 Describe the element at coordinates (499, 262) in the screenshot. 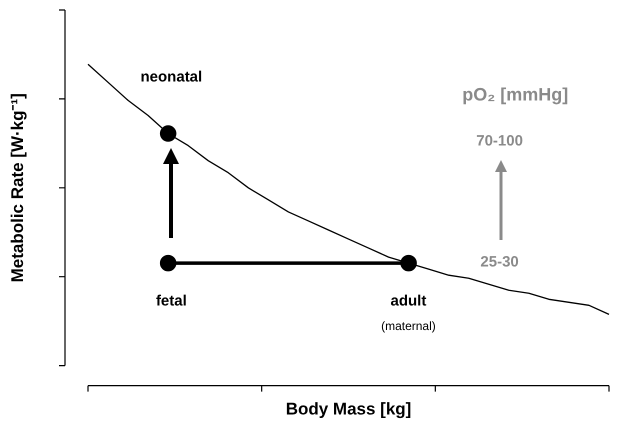

I see `annotation: 25-30` at that location.